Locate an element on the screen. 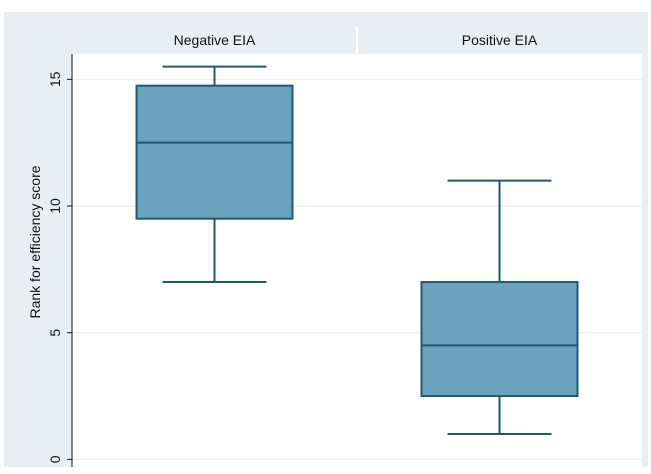  y-tick-label-5: 5 is located at coordinates (55, 333).